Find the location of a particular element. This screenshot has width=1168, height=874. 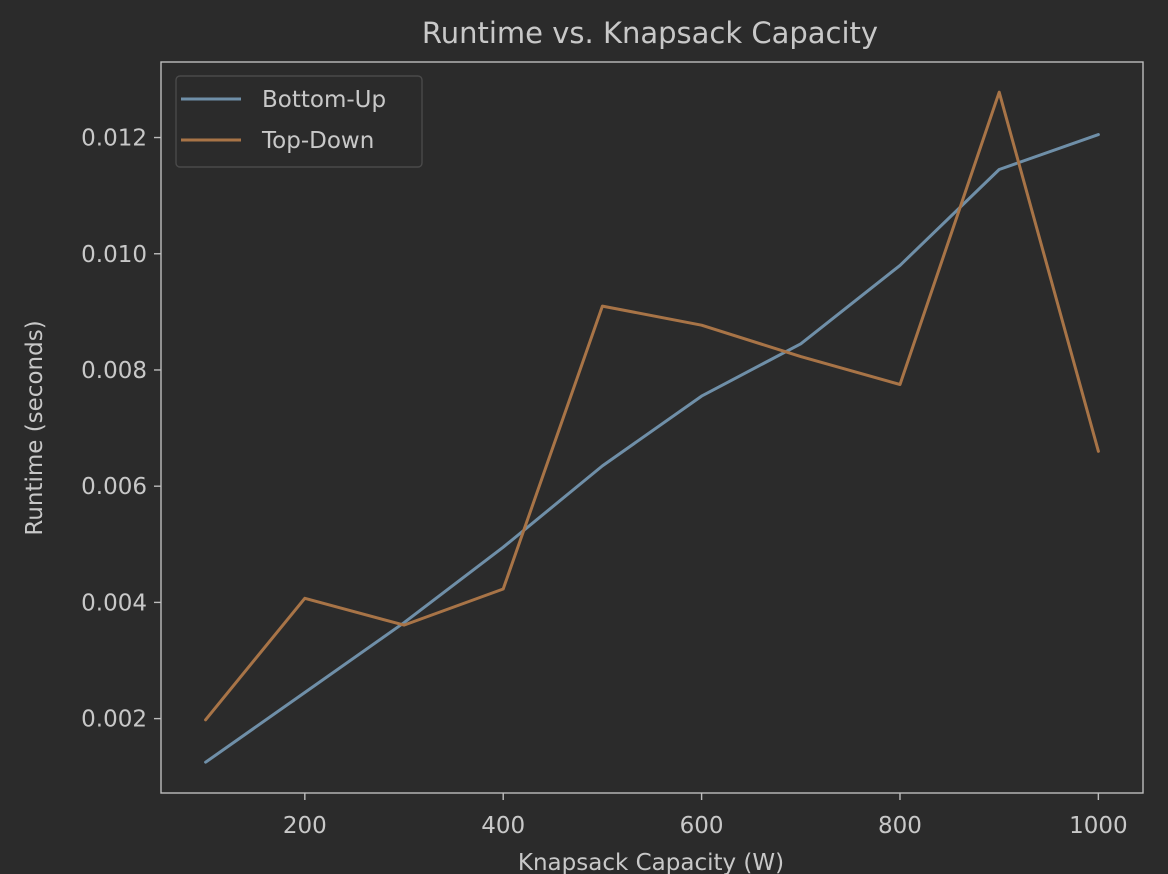

y-tick-label: 0.004 is located at coordinates (114, 603).